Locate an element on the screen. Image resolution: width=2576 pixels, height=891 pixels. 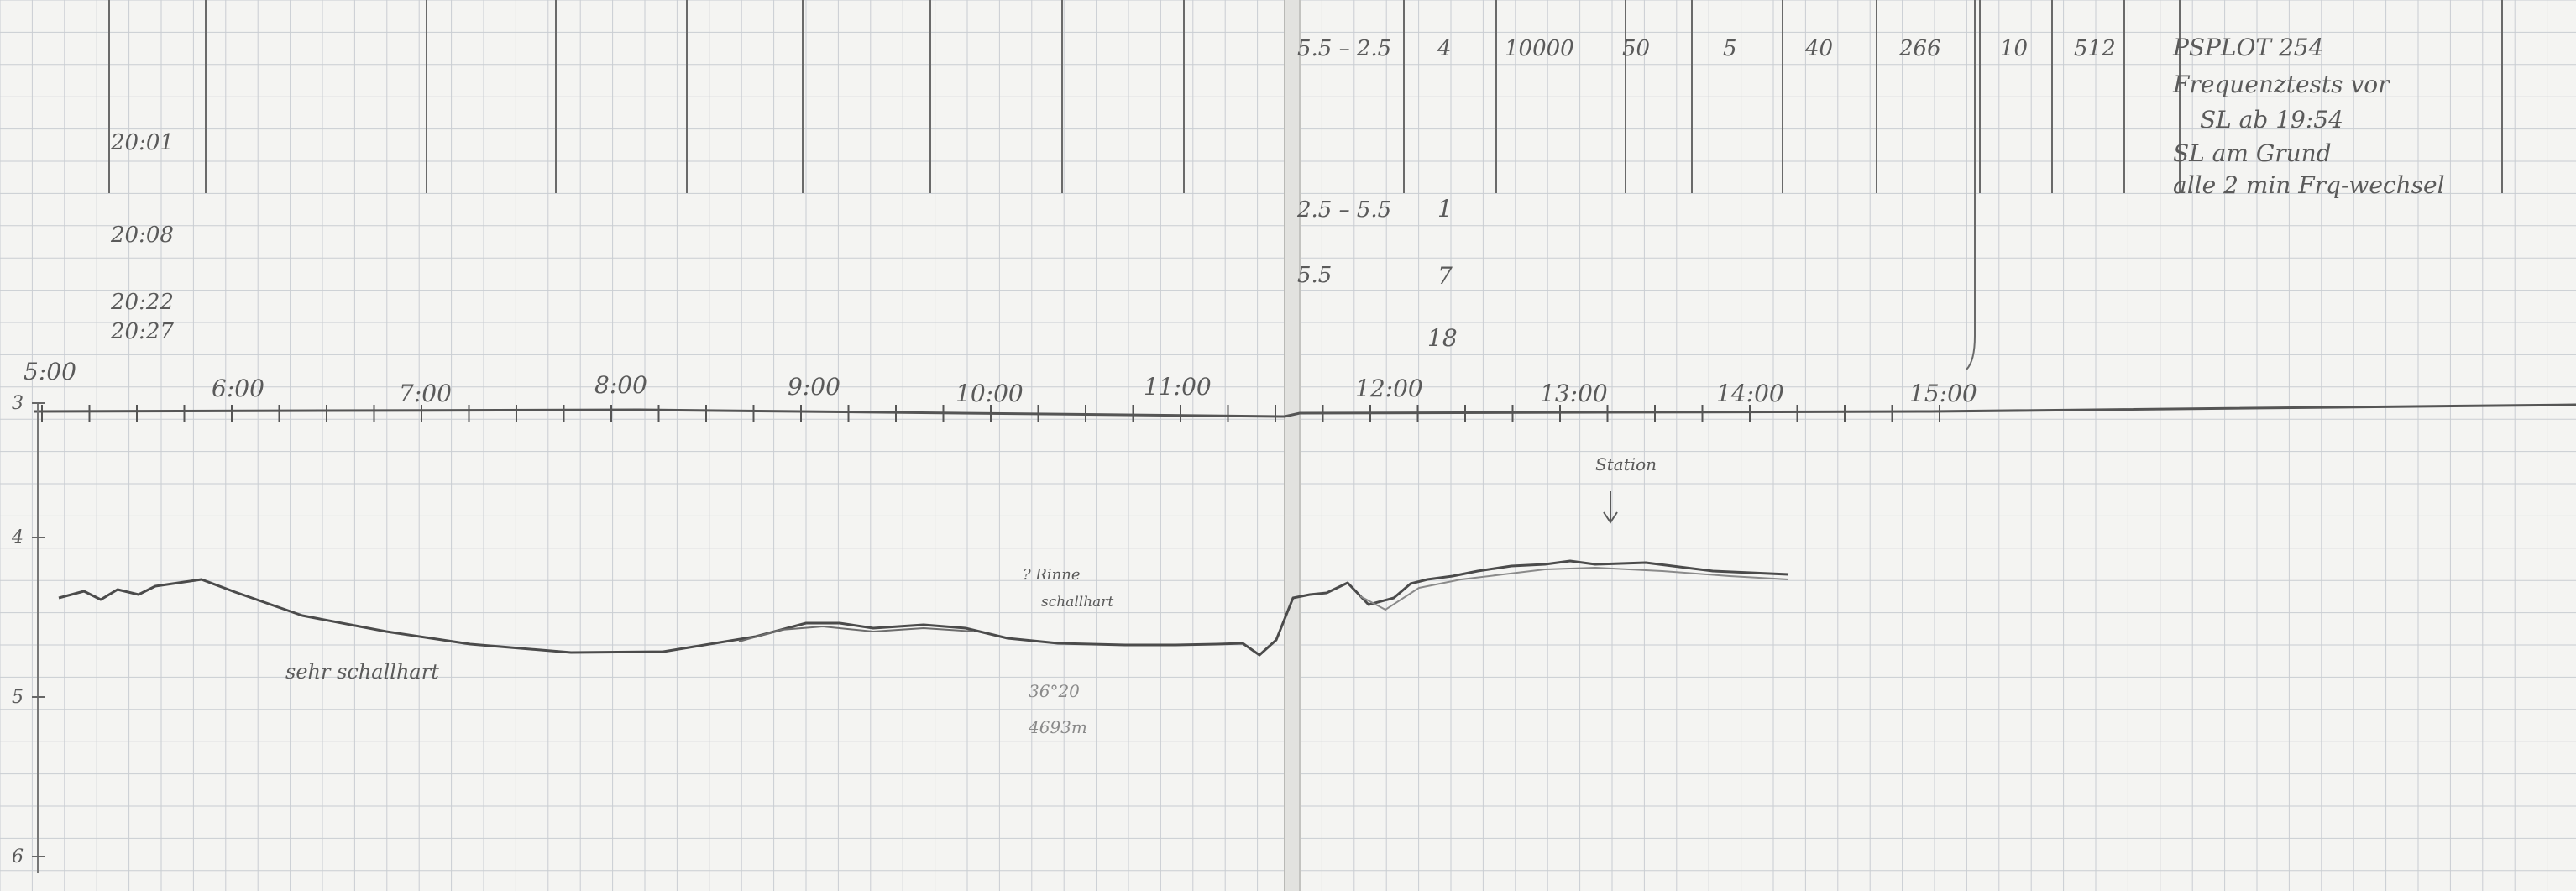
note-line: PSPLOT 254 is located at coordinates (2247, 48).